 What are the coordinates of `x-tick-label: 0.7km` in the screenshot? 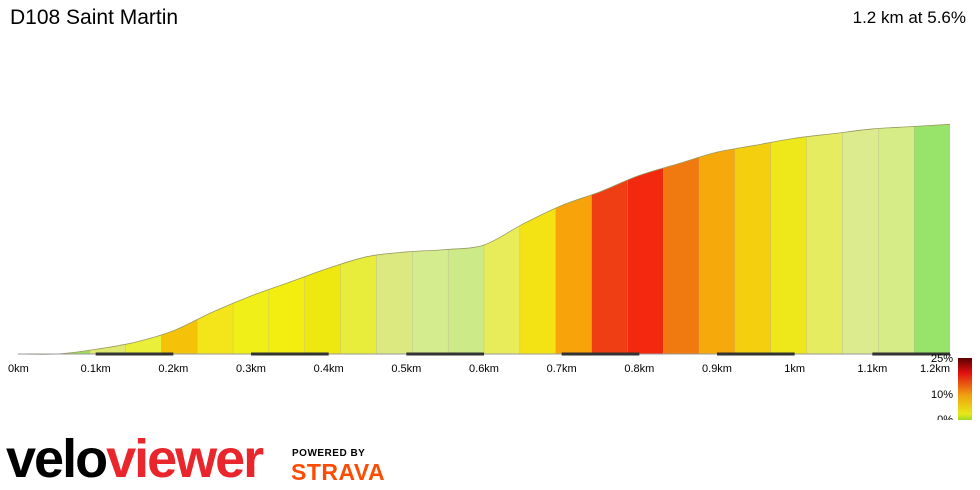 It's located at (562, 369).